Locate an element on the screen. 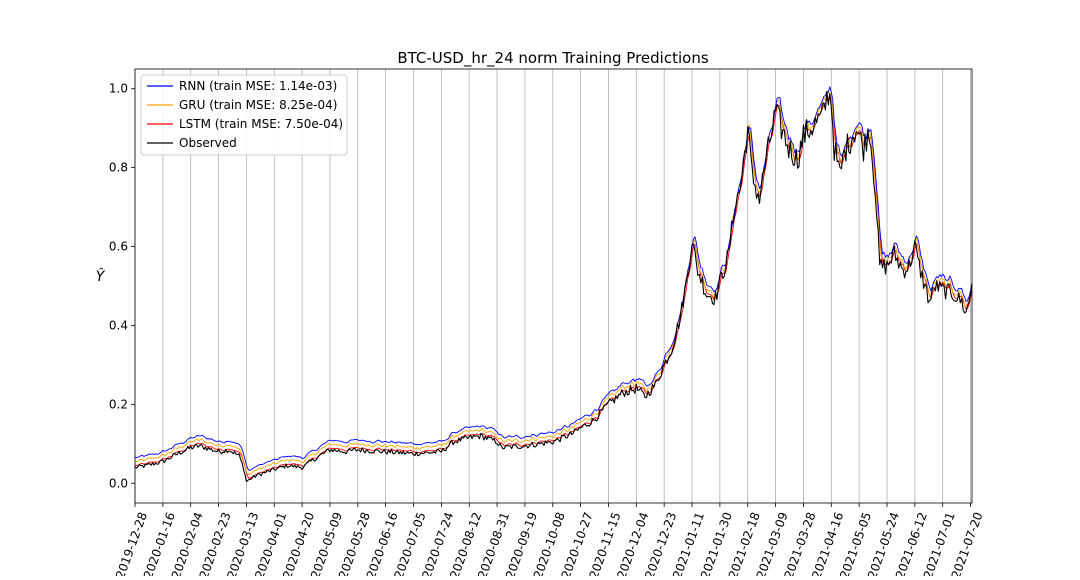 This screenshot has height=580, width=1080. y-tick-label: 0.8 is located at coordinates (118, 168).